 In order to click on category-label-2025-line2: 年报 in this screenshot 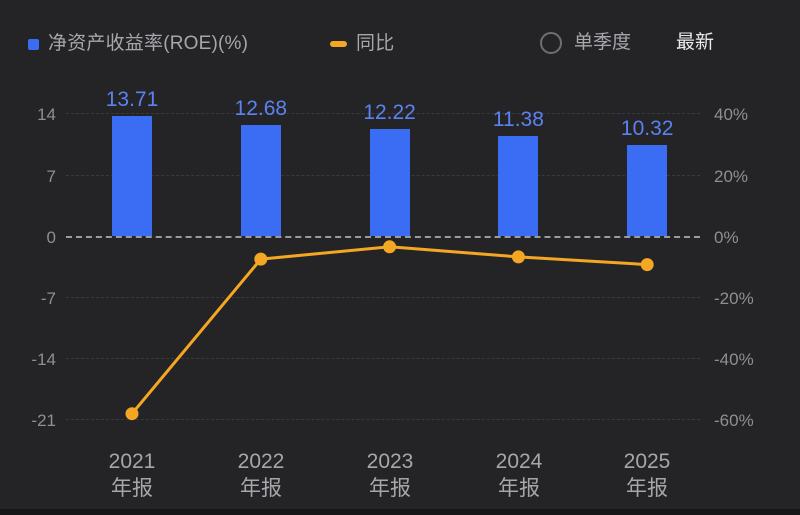, I will do `click(647, 488)`.